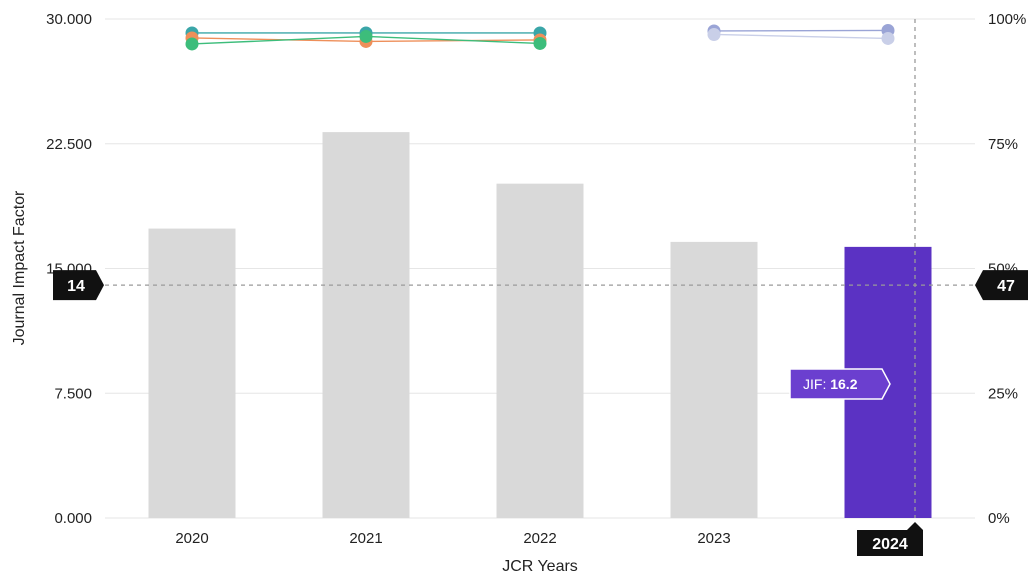  I want to click on tooltip-value: 16.2, so click(843, 384).